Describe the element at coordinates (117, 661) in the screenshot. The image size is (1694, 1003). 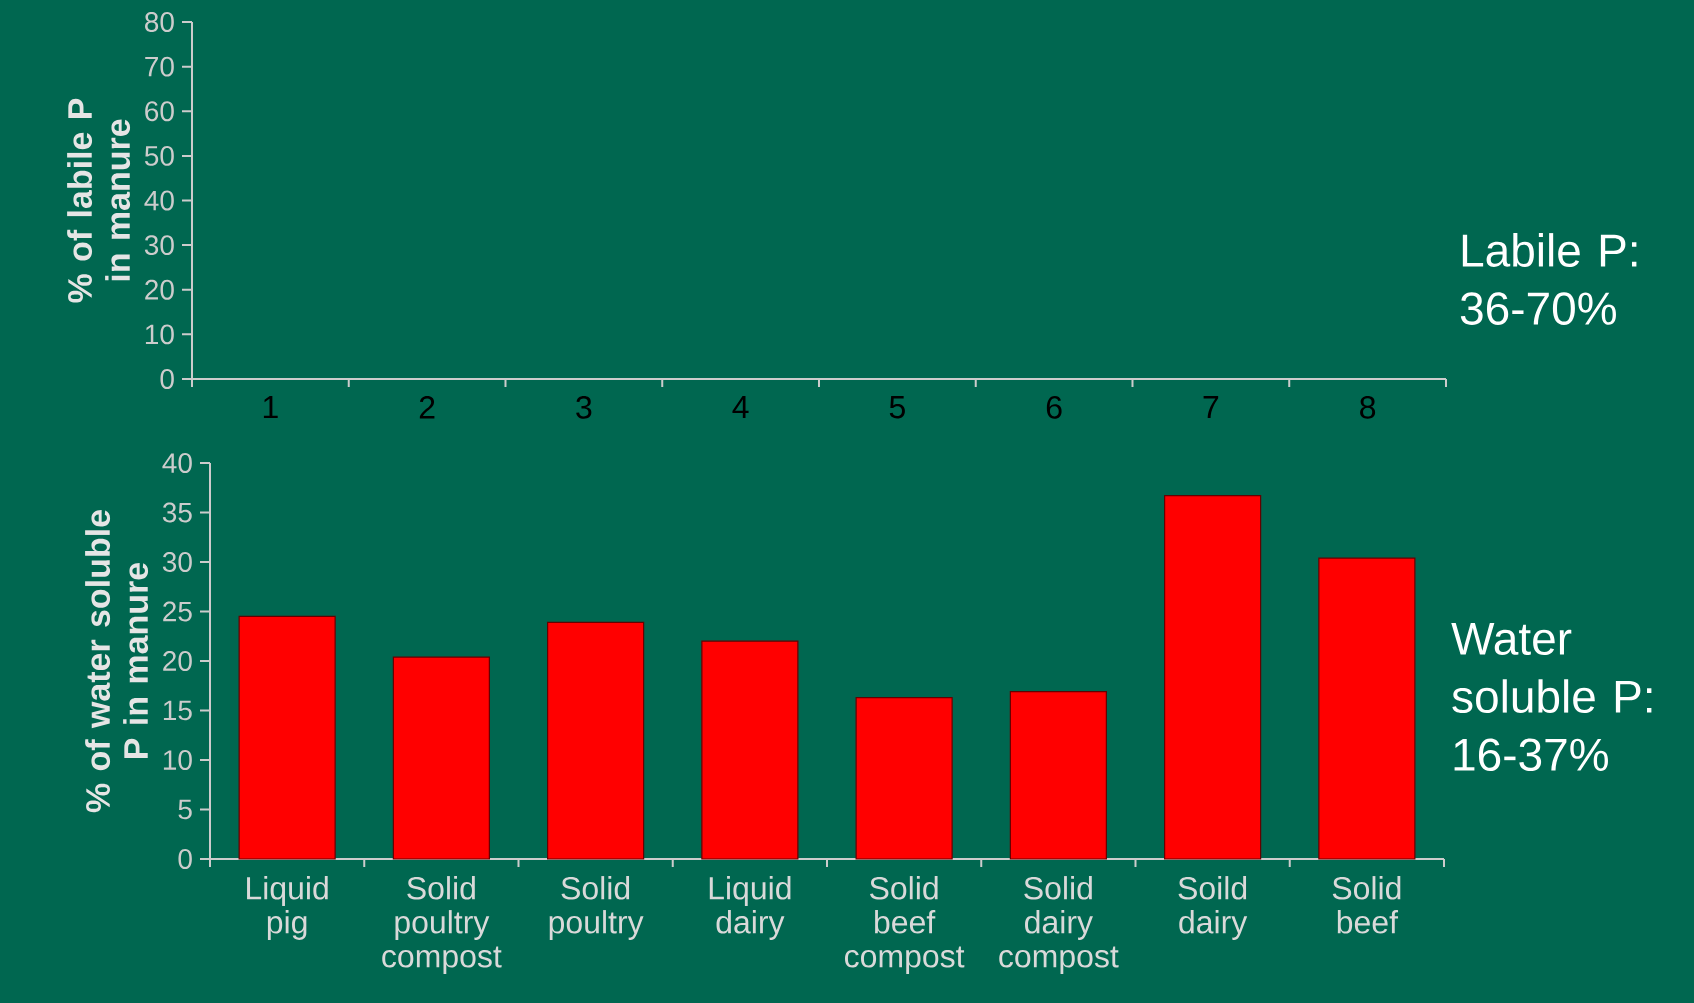
I see `y-axis-title: % of water soluble P in manure` at that location.